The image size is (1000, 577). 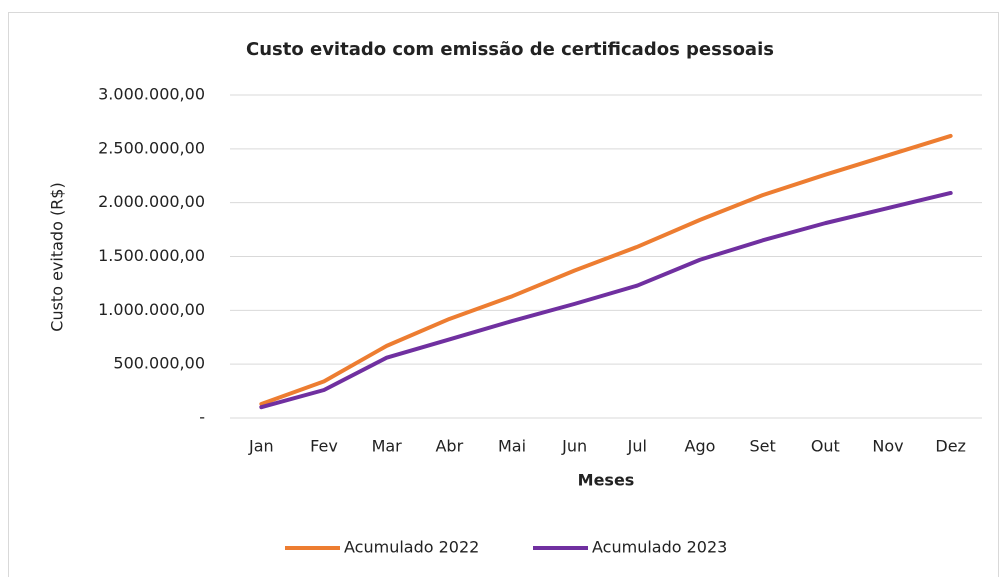 What do you see at coordinates (159, 363) in the screenshot?
I see `y-tick-label: 500.000,00` at bounding box center [159, 363].